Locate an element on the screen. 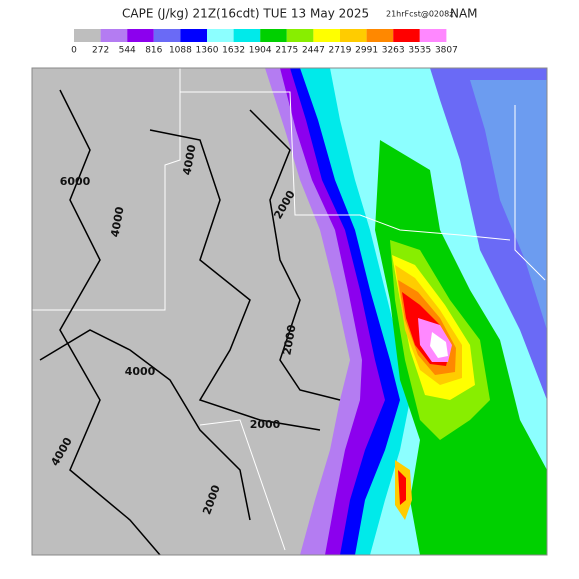 The image size is (579, 579). forecast: 21hrFcst@0208z is located at coordinates (419, 14).